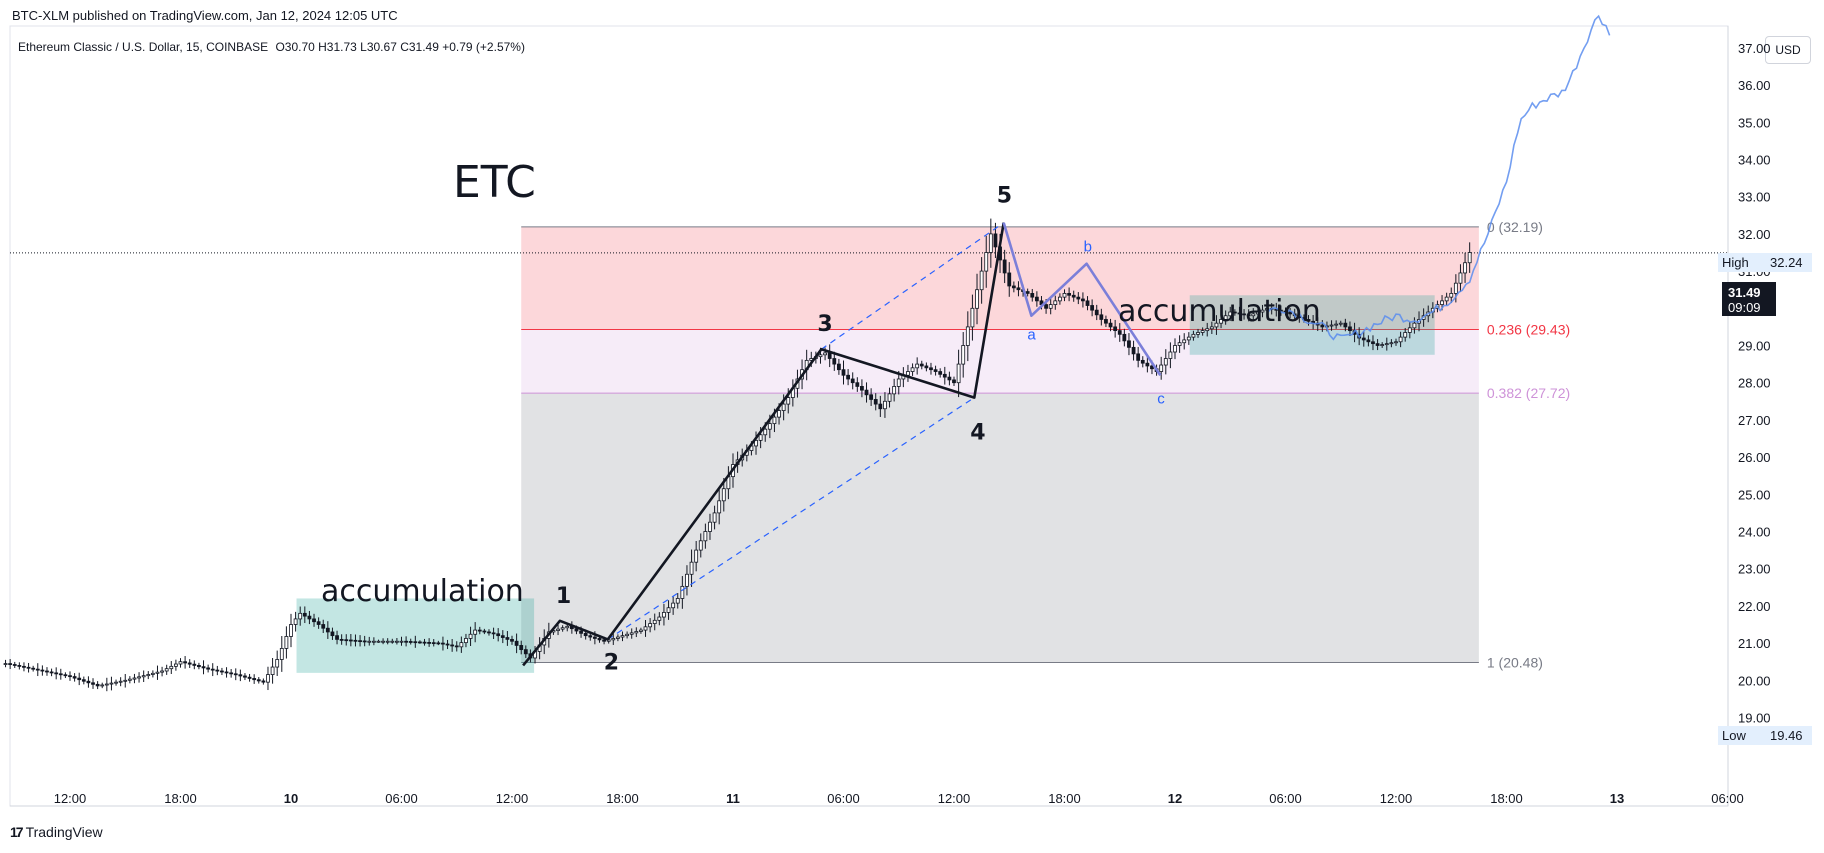 The width and height of the screenshot is (1824, 853). Describe the element at coordinates (17, 832) in the screenshot. I see `tradingview-logo-icon: 17` at that location.